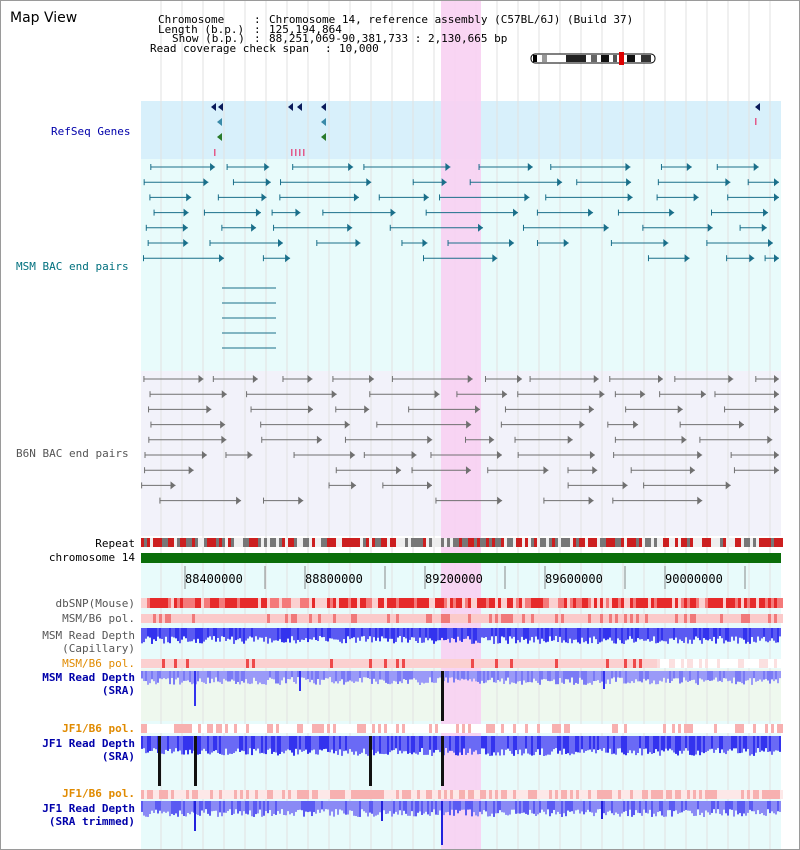 The height and width of the screenshot is (850, 800). What do you see at coordinates (98, 793) in the screenshot?
I see `track-label-jf1-b6-pol-2: JF1/B6 pol.` at bounding box center [98, 793].